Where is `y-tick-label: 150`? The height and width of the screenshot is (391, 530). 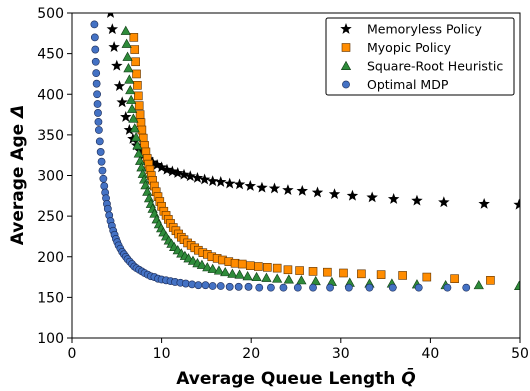
y-tick-label: 150 is located at coordinates (50, 298).